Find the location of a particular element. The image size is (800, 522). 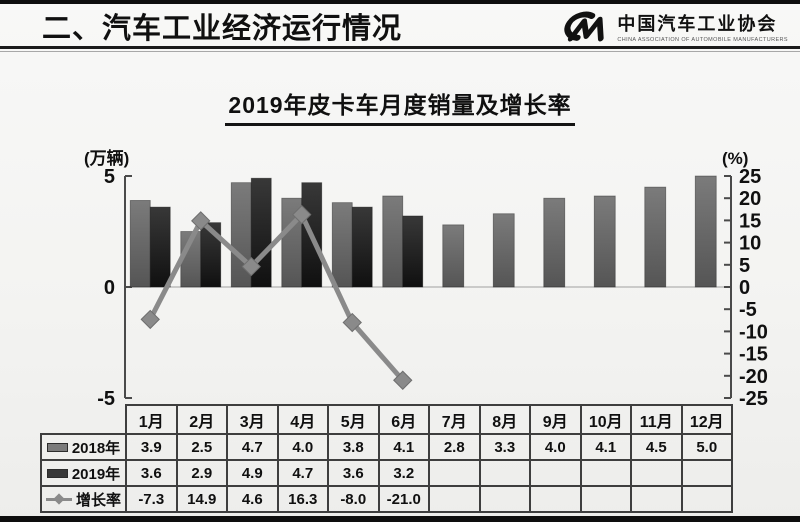

legend-label: 2018年 is located at coordinates (96, 448).